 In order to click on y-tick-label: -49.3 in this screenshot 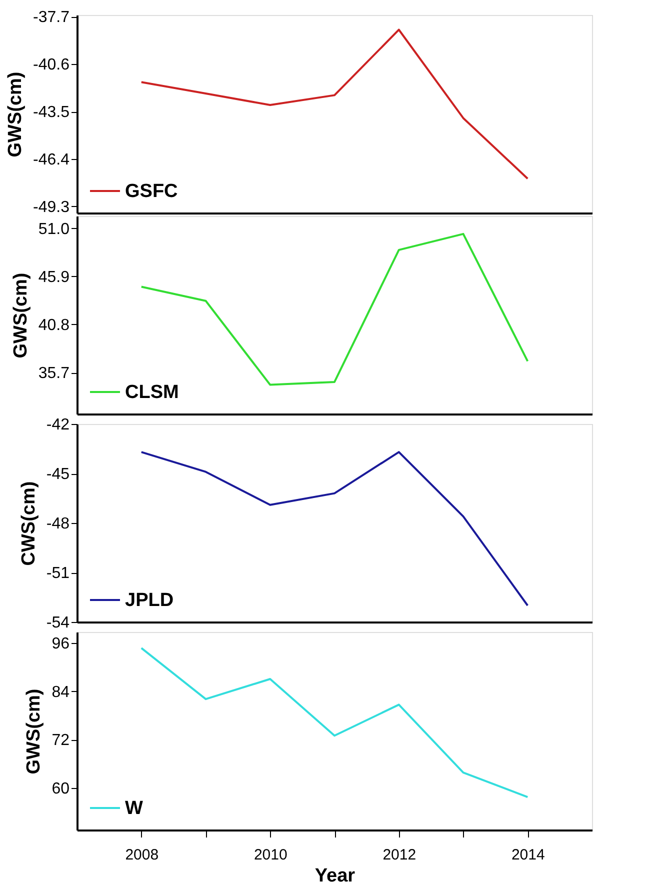, I will do `click(51, 207)`.